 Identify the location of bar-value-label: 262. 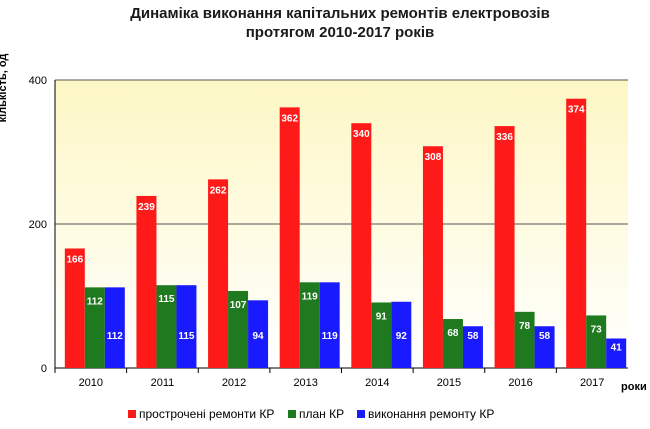
(218, 190).